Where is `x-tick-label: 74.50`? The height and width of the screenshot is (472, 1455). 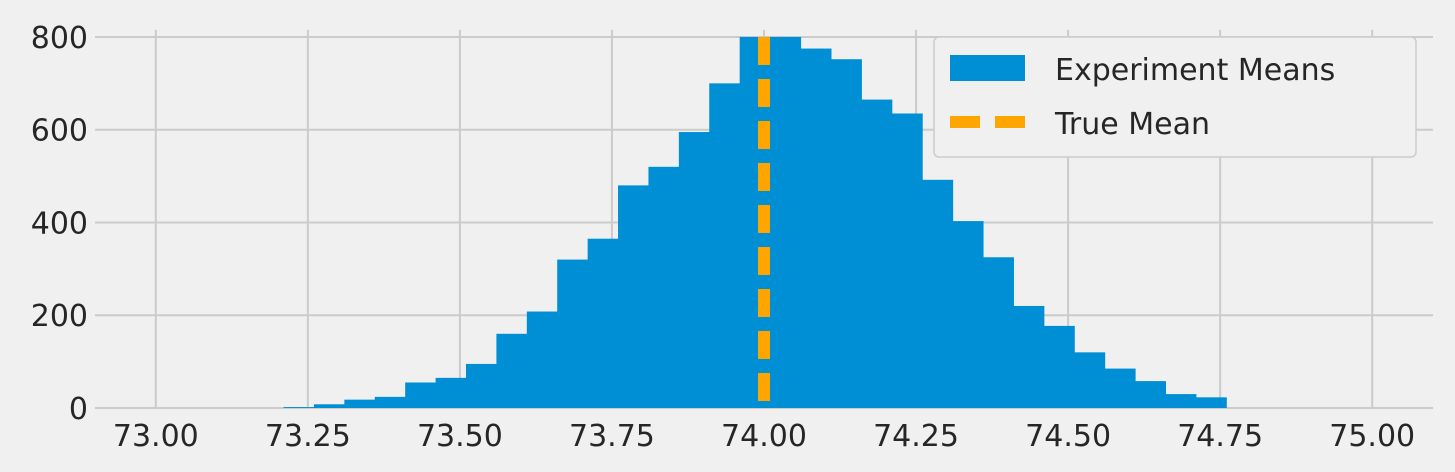
x-tick-label: 74.50 is located at coordinates (1068, 436).